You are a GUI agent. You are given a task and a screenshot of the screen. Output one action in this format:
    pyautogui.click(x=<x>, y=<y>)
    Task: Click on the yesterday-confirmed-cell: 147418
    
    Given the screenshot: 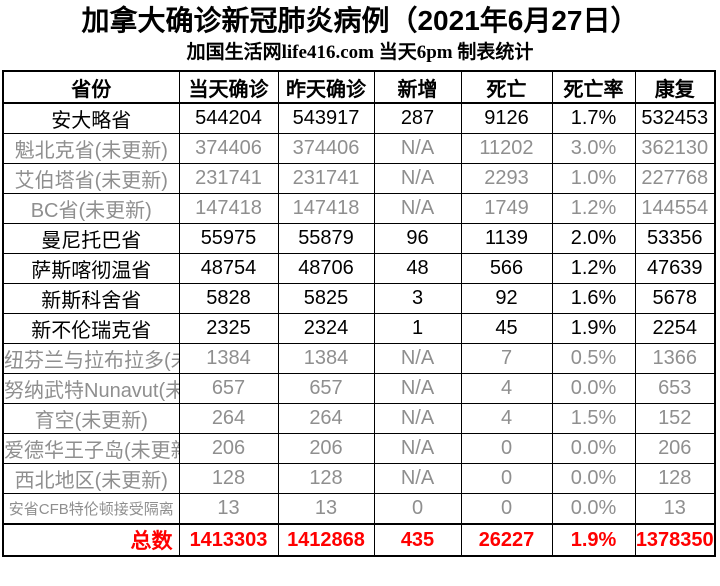 What is the action you would take?
    pyautogui.click(x=326, y=208)
    